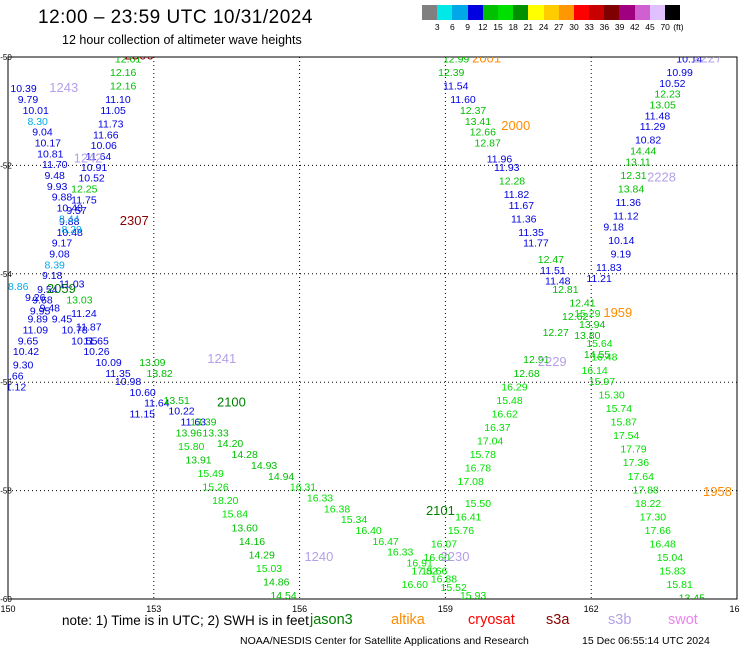 The width and height of the screenshot is (740, 650). What do you see at coordinates (591, 609) in the screenshot?
I see `x-tick-label: 162` at bounding box center [591, 609].